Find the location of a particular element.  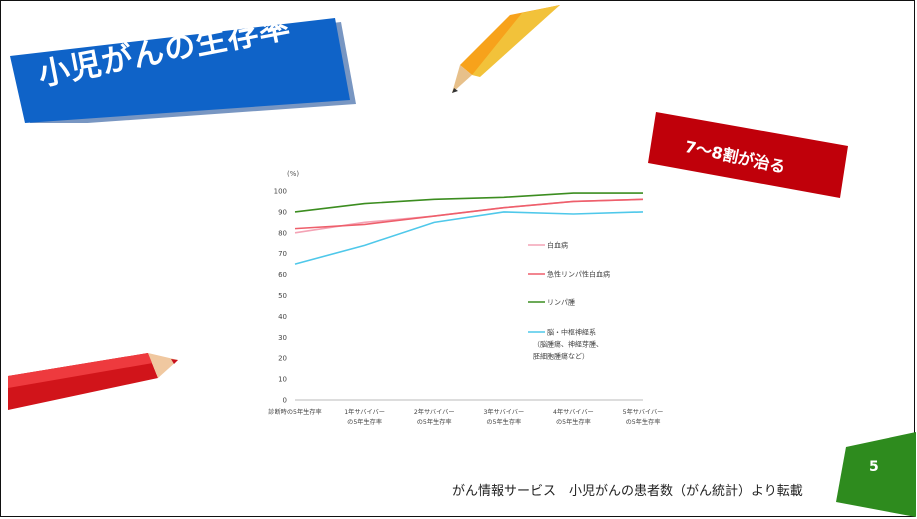

x-tick-label: 1年サバイバー is located at coordinates (364, 412).